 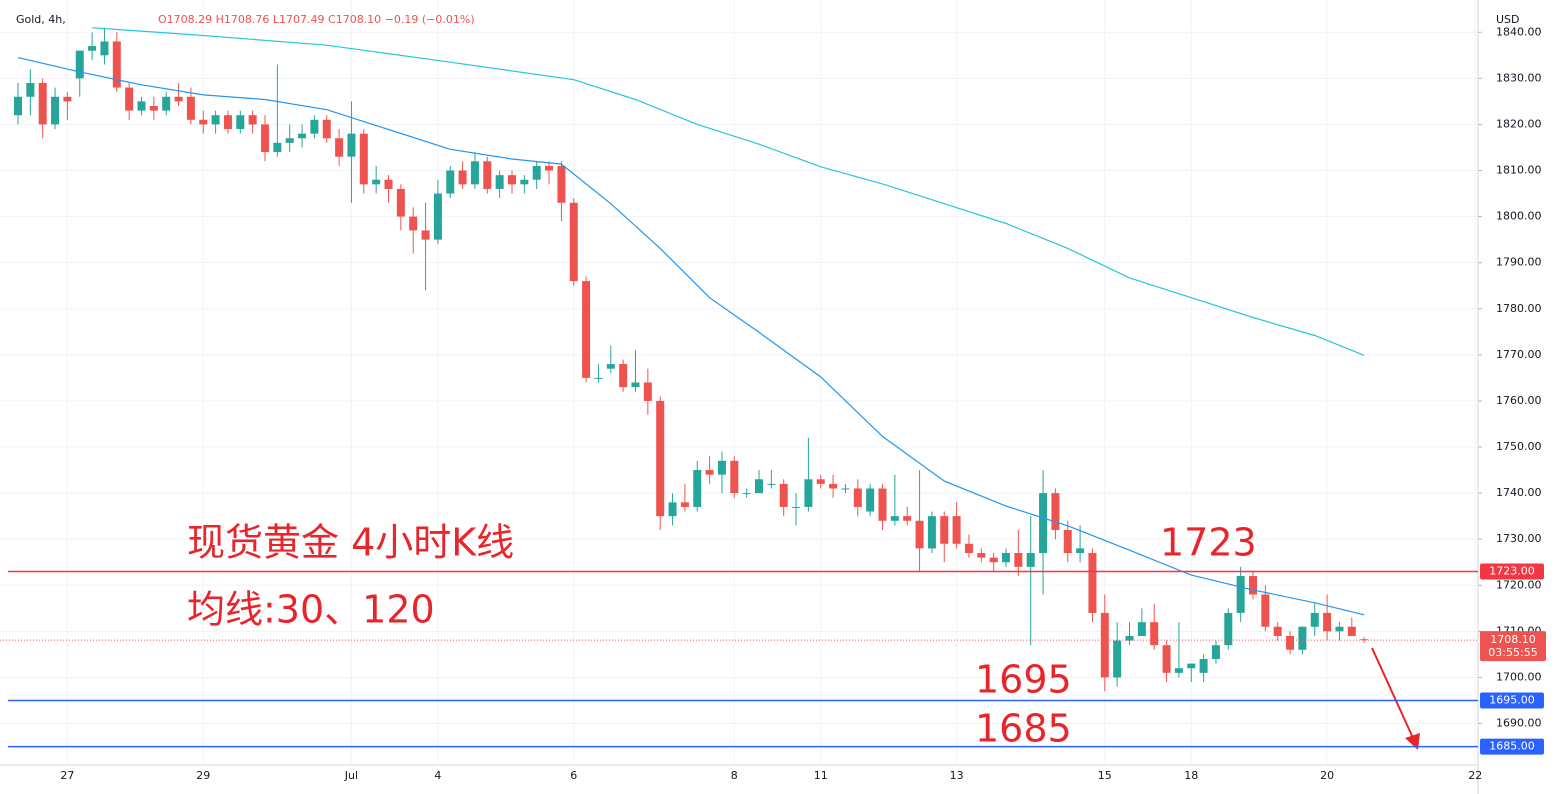 I want to click on x-tick-label: 15, so click(x=1105, y=775).